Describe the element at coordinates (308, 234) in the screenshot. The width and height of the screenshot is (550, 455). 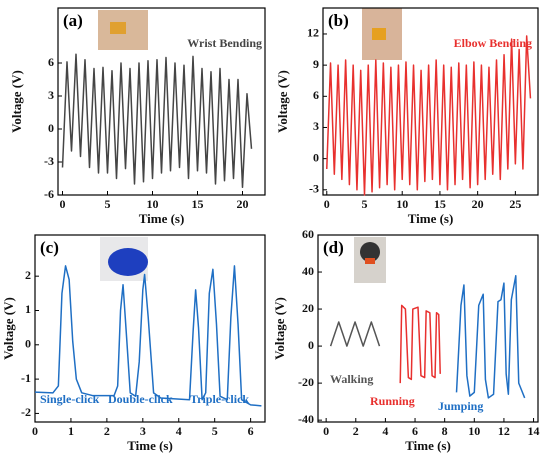
I see `y-tick-label: 60` at that location.